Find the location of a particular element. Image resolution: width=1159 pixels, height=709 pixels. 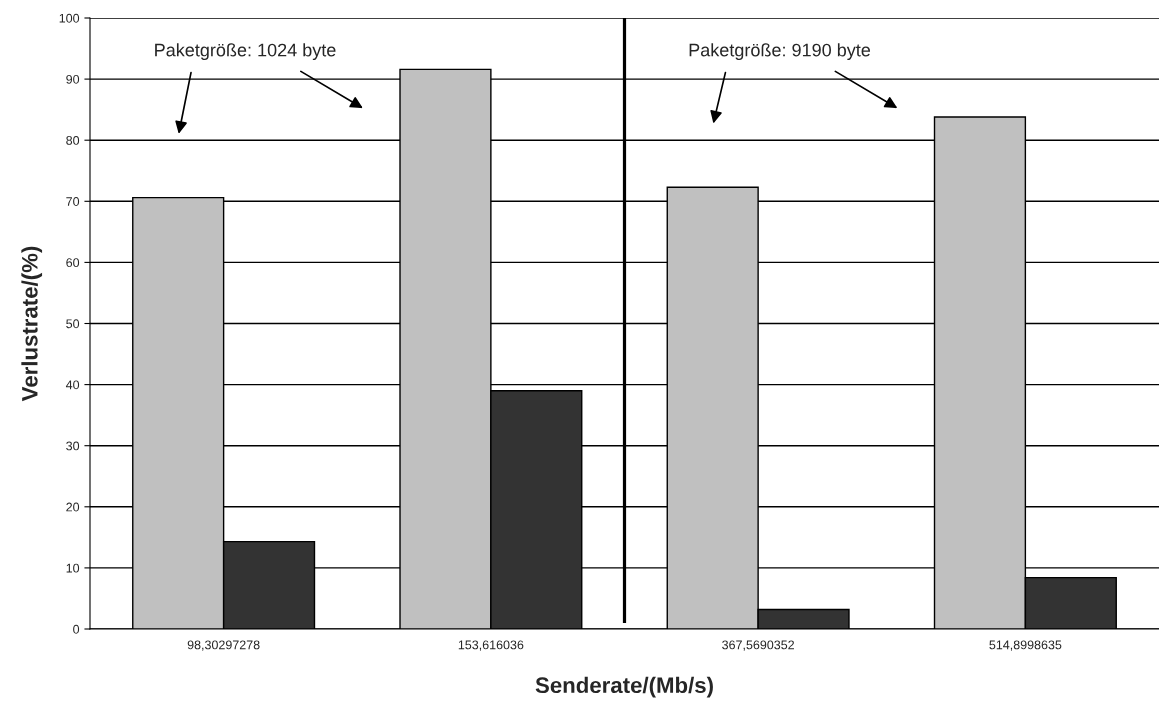

y-tick-label: 100 is located at coordinates (69, 18).